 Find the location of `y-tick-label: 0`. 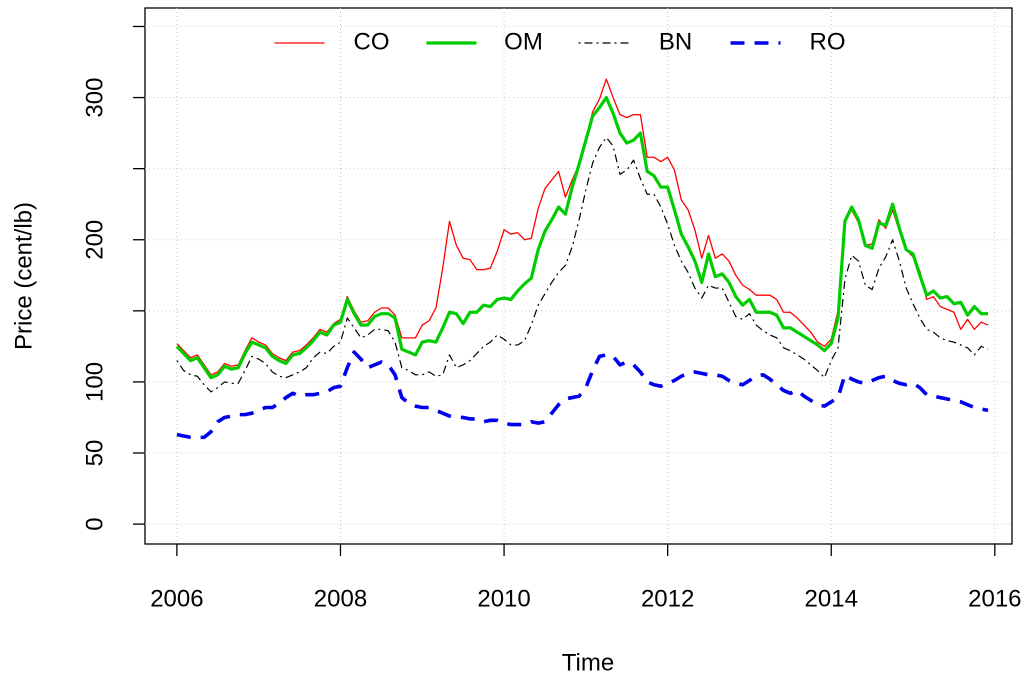

y-tick-label: 0 is located at coordinates (94, 523).